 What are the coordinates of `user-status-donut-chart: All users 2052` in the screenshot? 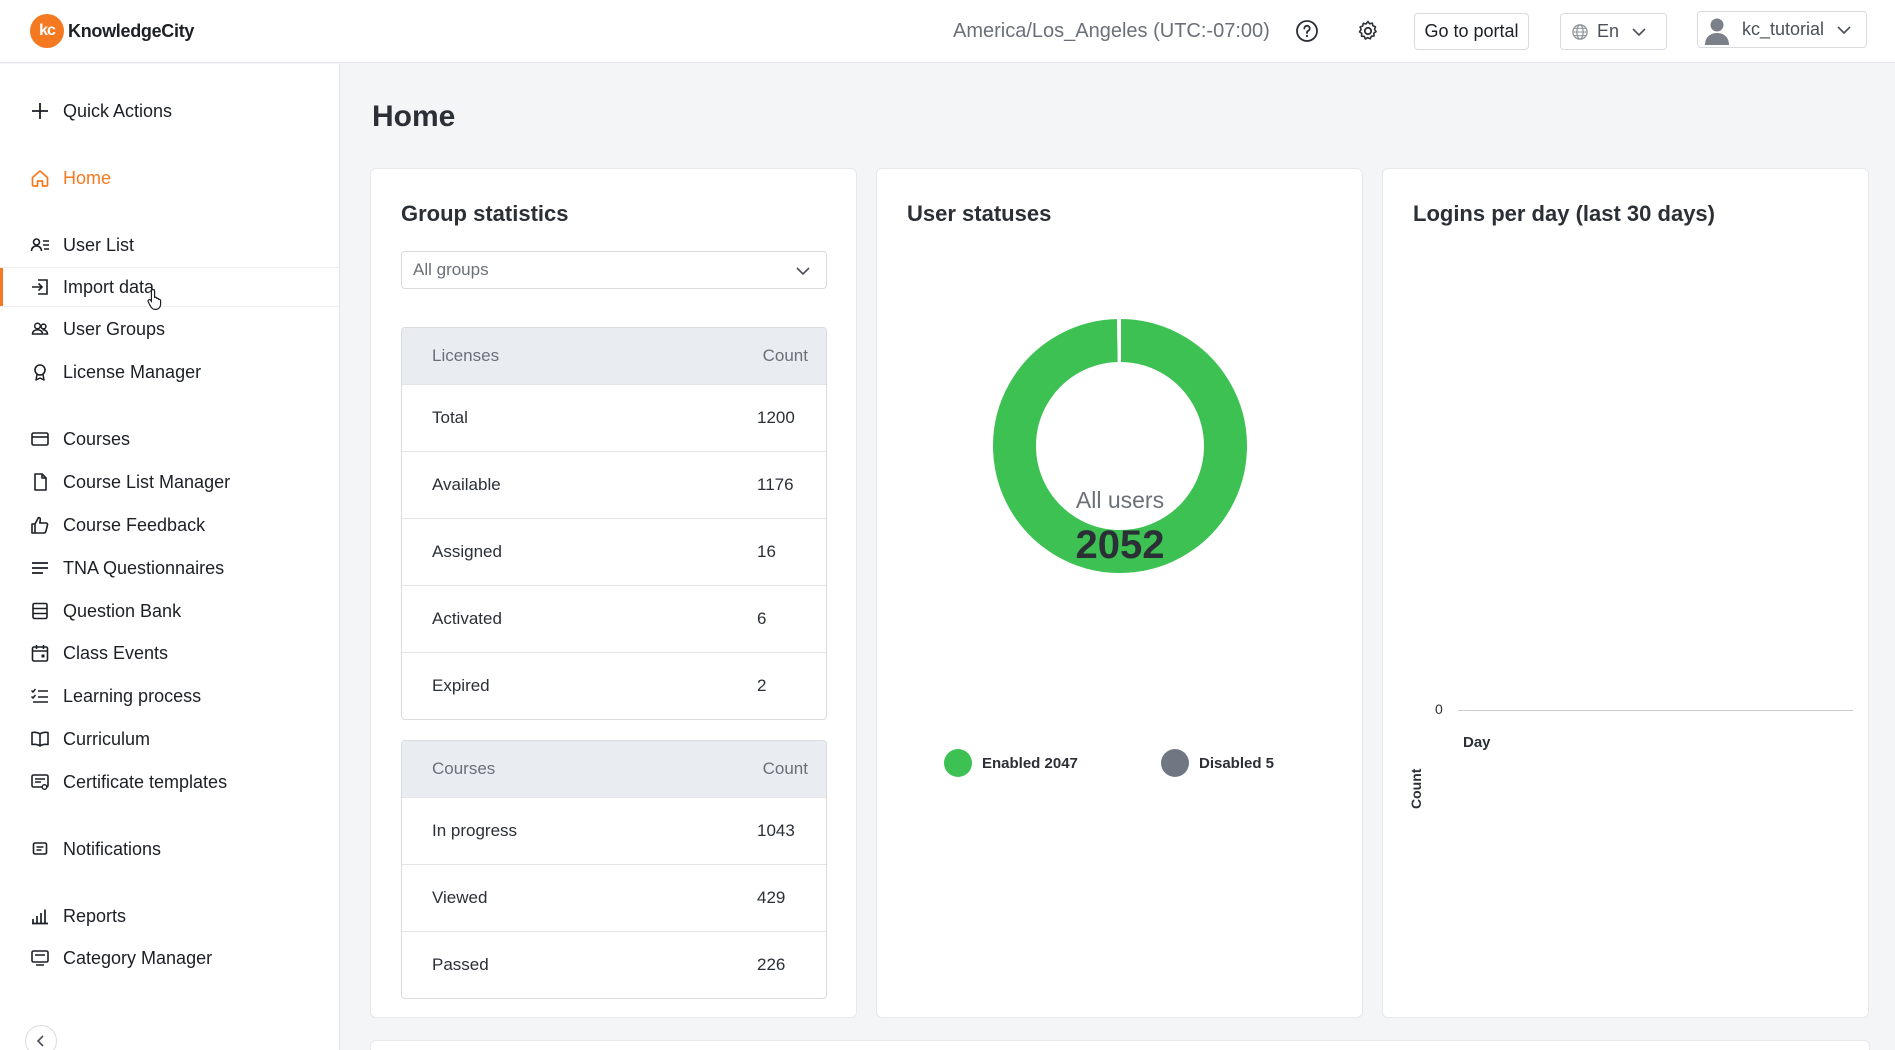 It's located at (1120, 447).